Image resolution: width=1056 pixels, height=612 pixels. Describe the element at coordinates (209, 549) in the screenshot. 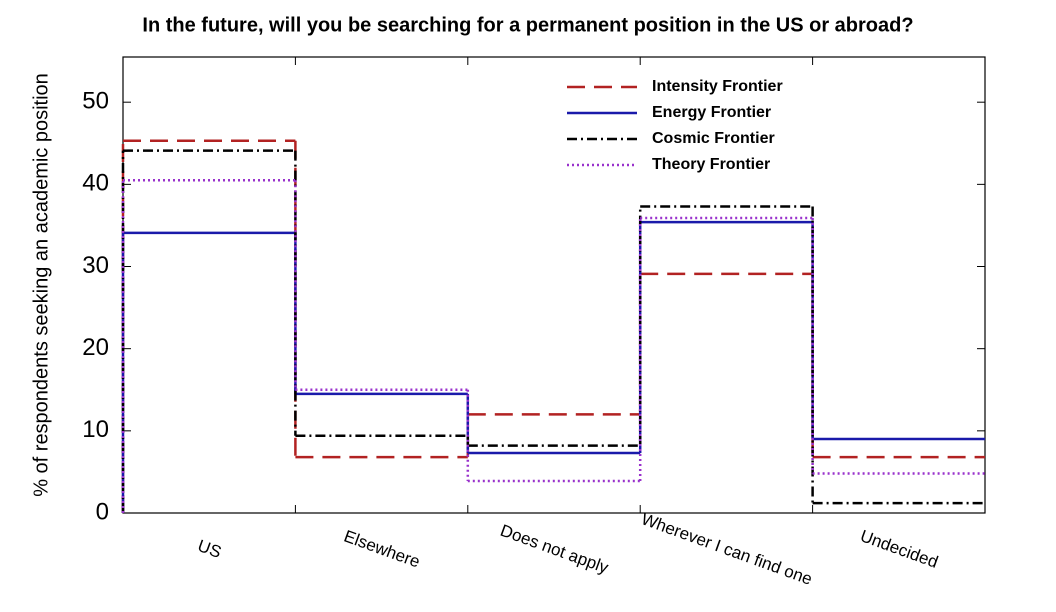

I see `x-tick-label: US` at that location.